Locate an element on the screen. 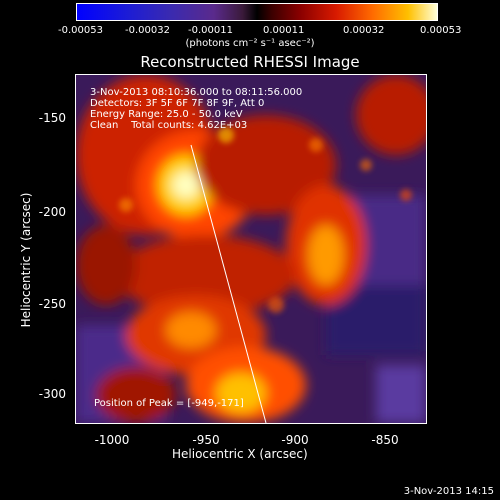  colorbar-tick: -0.00053 is located at coordinates (80, 30).